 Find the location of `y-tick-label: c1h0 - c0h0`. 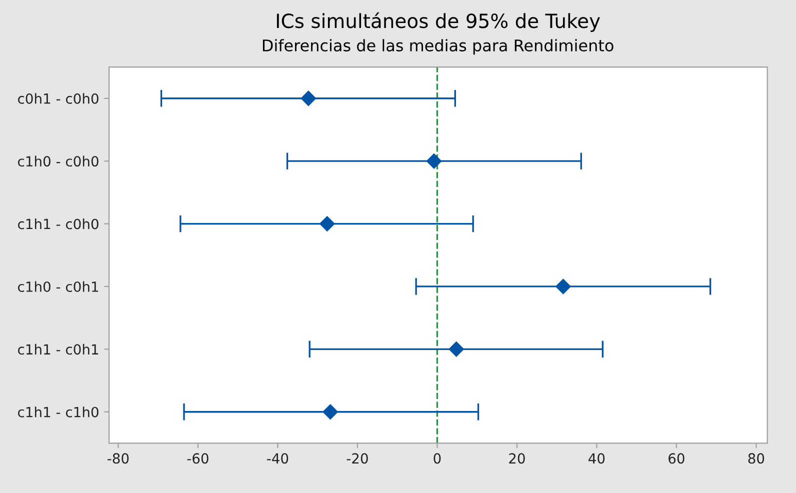

y-tick-label: c1h0 - c0h0 is located at coordinates (58, 161).